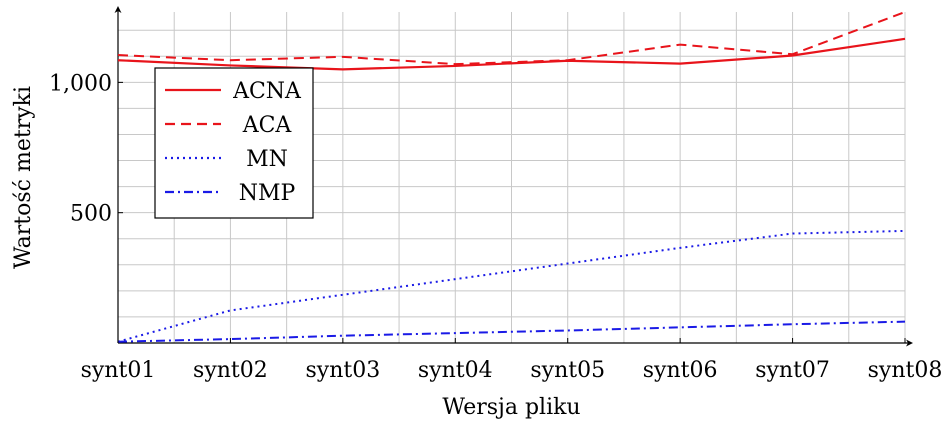 Image resolution: width=949 pixels, height=423 pixels. I want to click on legend: ACNA ACA MN NMP, so click(234, 143).